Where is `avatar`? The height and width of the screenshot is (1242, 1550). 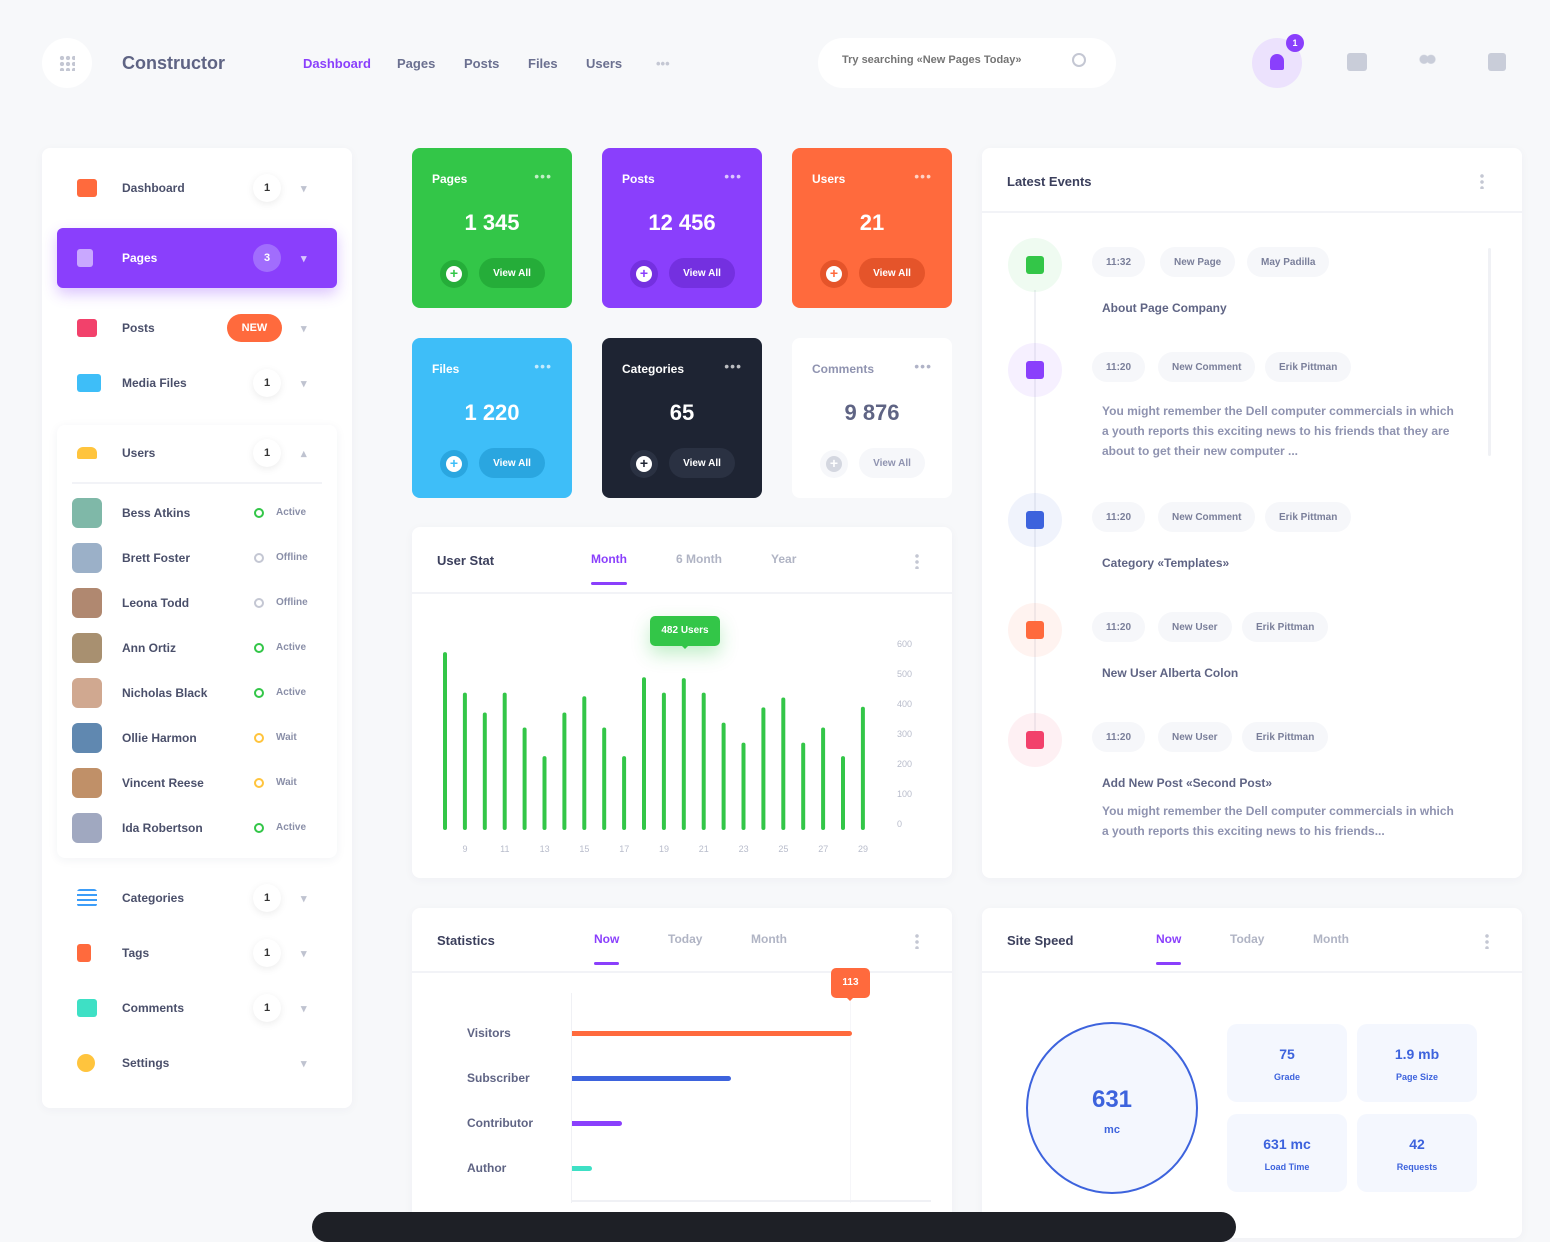
avatar is located at coordinates (87, 513).